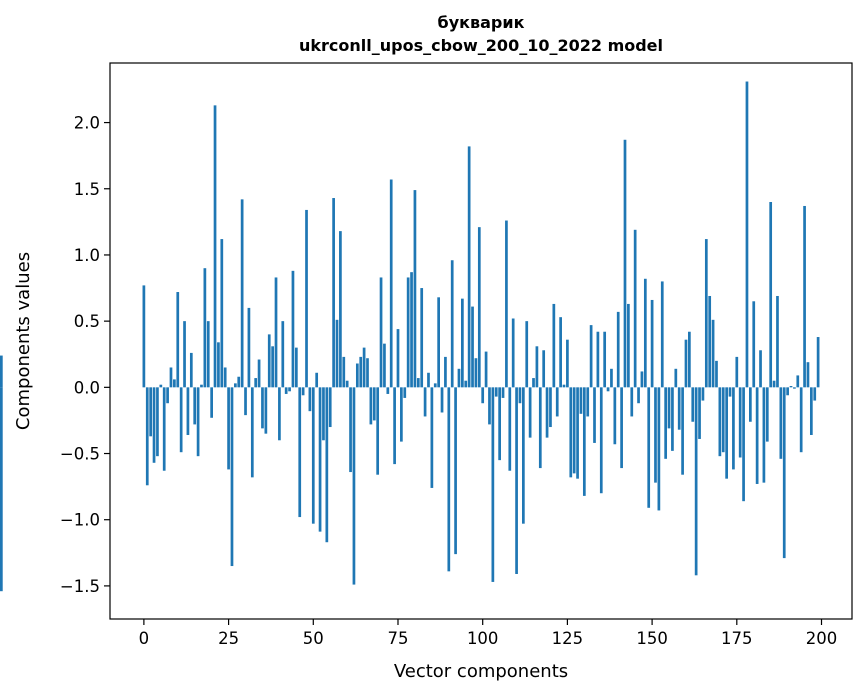 The width and height of the screenshot is (867, 696). I want to click on y-tick-label: −1.0, so click(80, 520).